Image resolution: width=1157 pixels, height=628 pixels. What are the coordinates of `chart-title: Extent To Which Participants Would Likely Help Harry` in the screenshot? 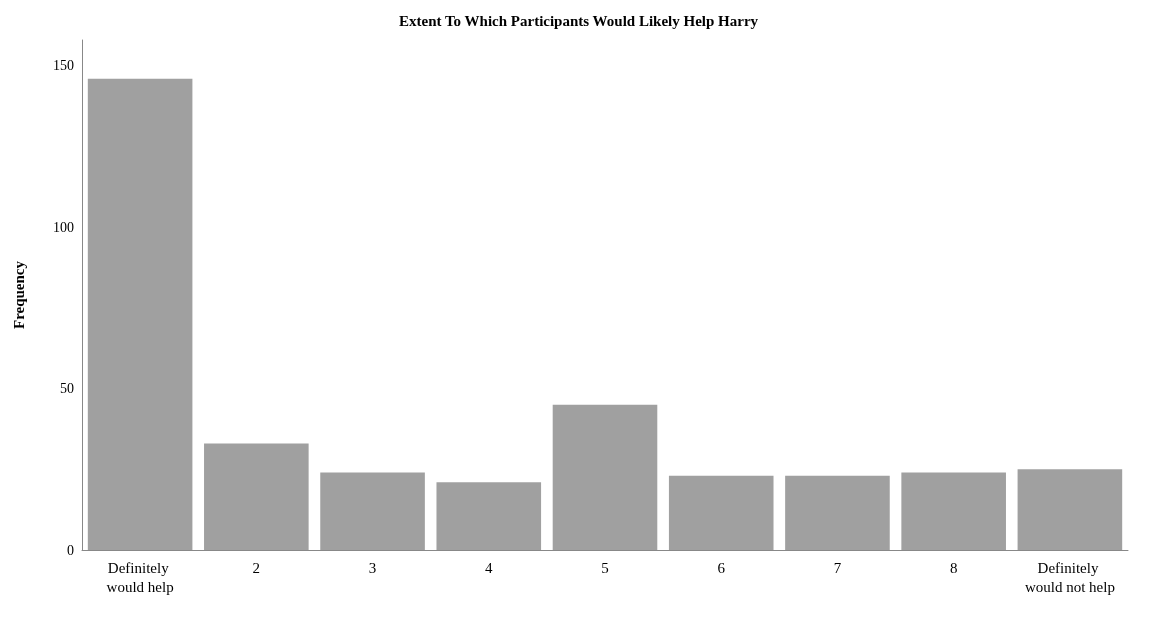 It's located at (578, 20).